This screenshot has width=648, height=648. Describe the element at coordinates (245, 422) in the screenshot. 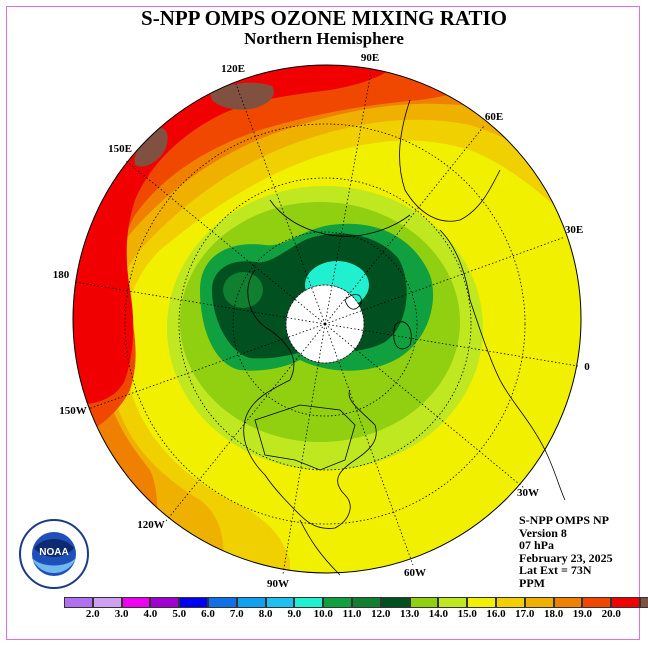

I see `meridian-120w` at that location.